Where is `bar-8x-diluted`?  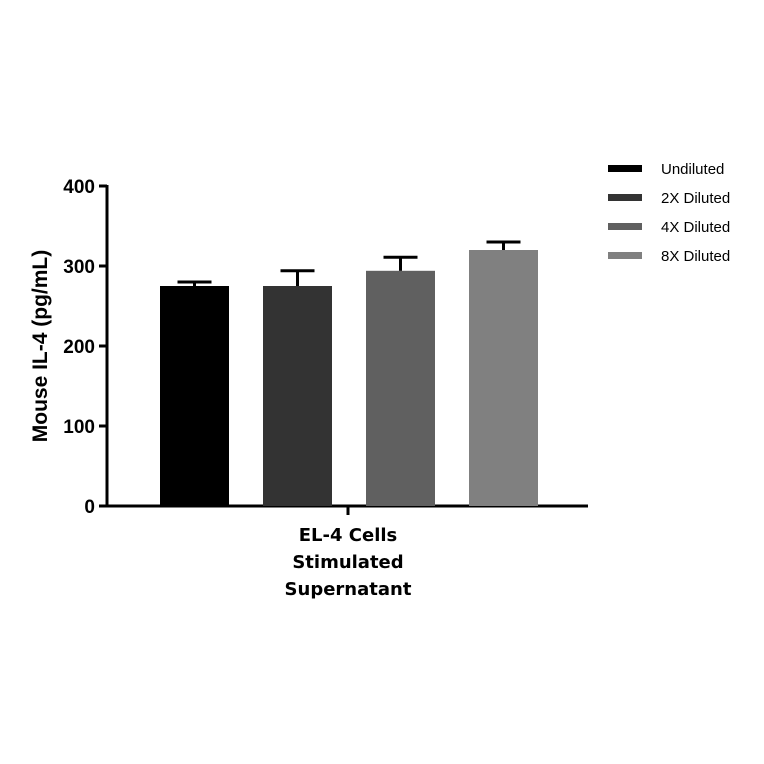
bar-8x-diluted is located at coordinates (503, 378).